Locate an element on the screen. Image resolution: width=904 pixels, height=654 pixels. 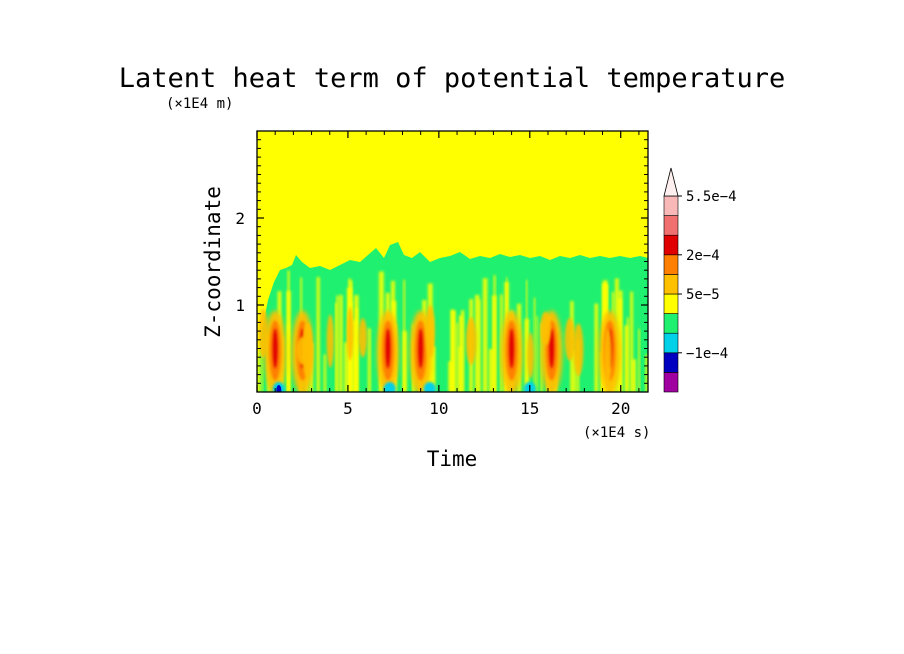
y-tick-label: 2 is located at coordinates (240, 218).